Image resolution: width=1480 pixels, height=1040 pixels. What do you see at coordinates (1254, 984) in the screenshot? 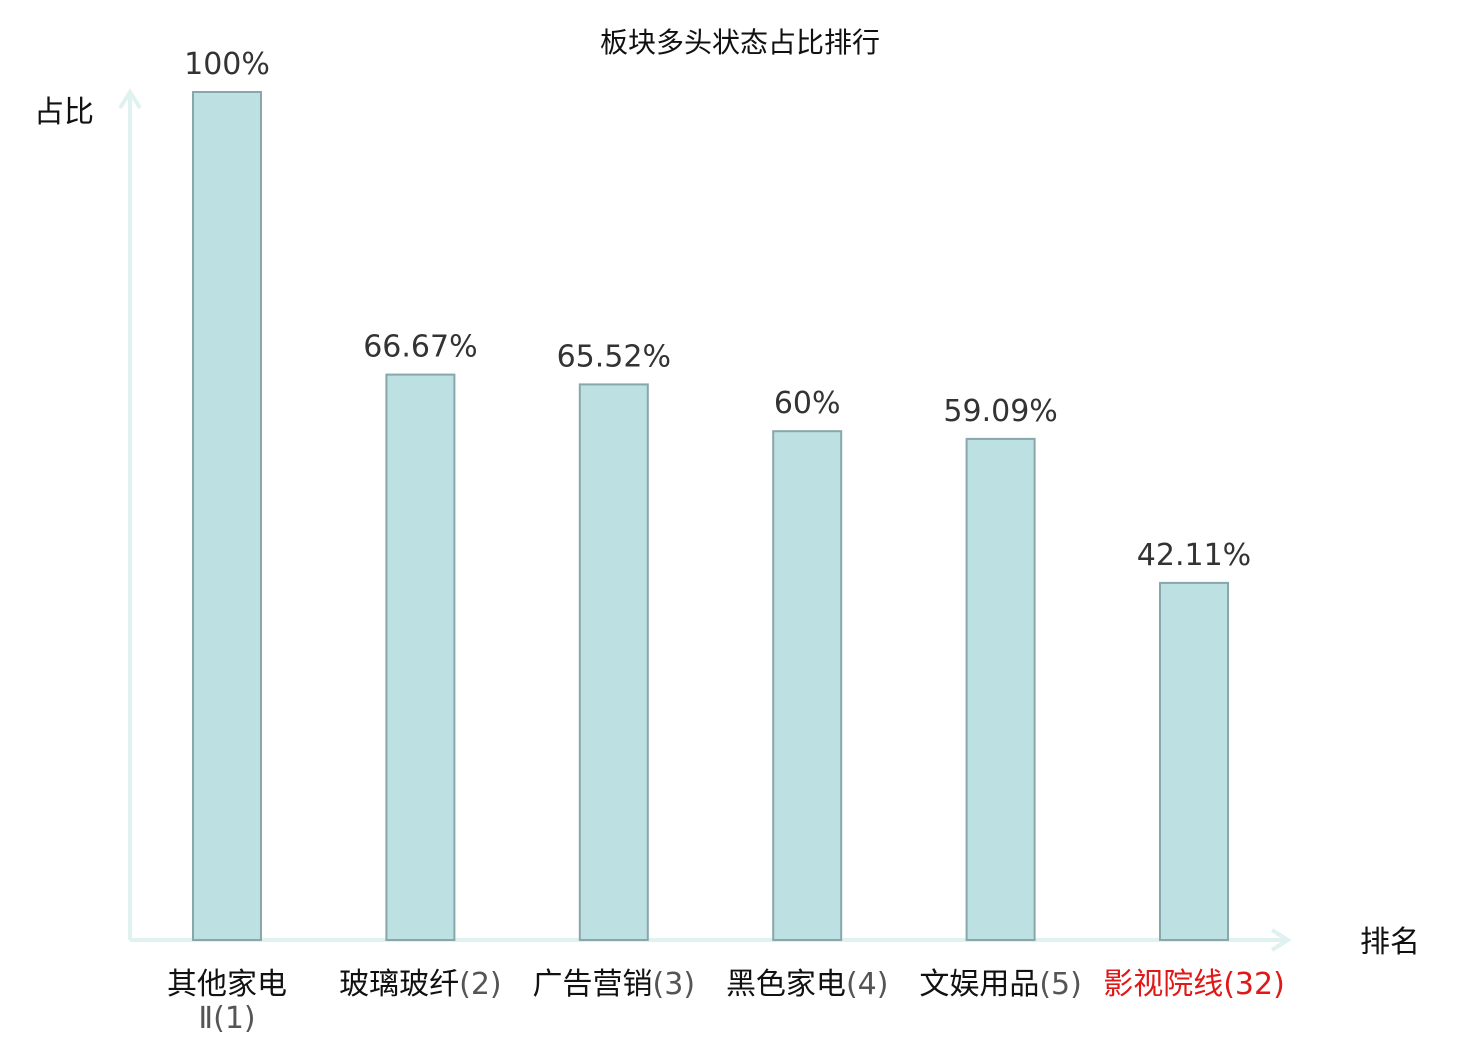
I see `category-rank-6: (32)` at bounding box center [1254, 984].